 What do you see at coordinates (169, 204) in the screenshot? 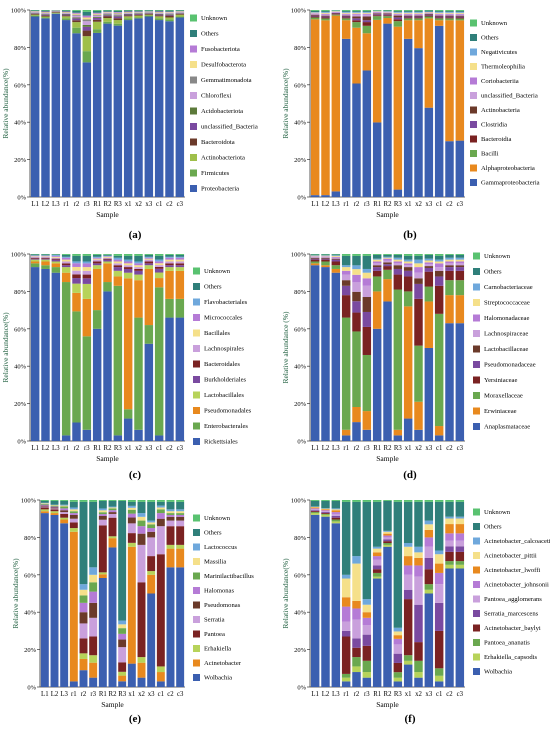
I see `x-tick-label: c2` at bounding box center [169, 204].